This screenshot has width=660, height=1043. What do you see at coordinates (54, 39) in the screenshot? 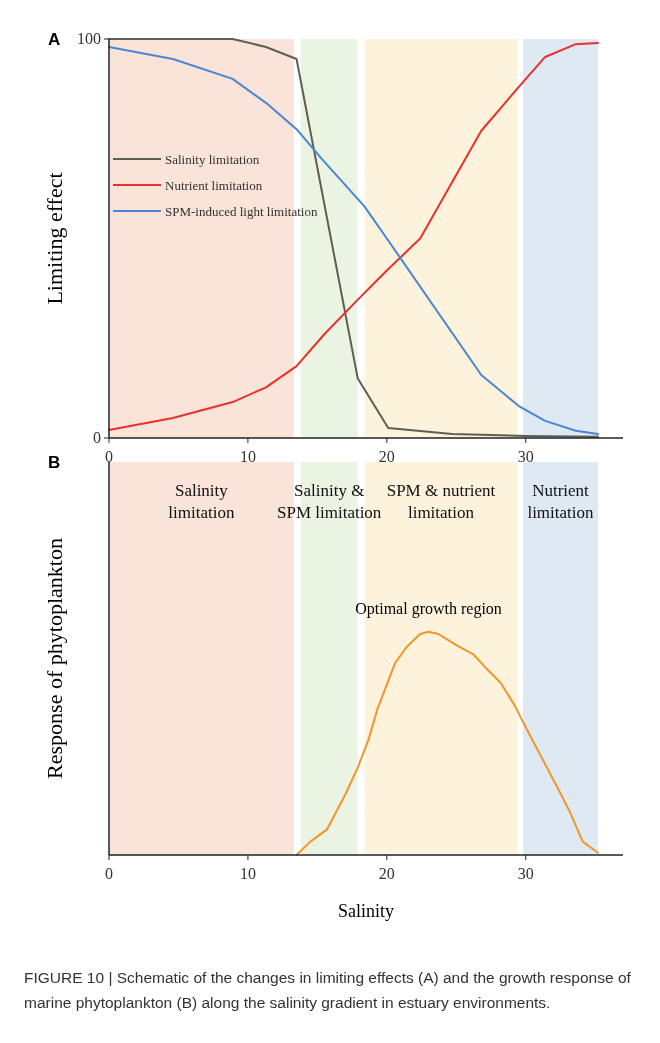
I see `chart-title: A` at bounding box center [54, 39].